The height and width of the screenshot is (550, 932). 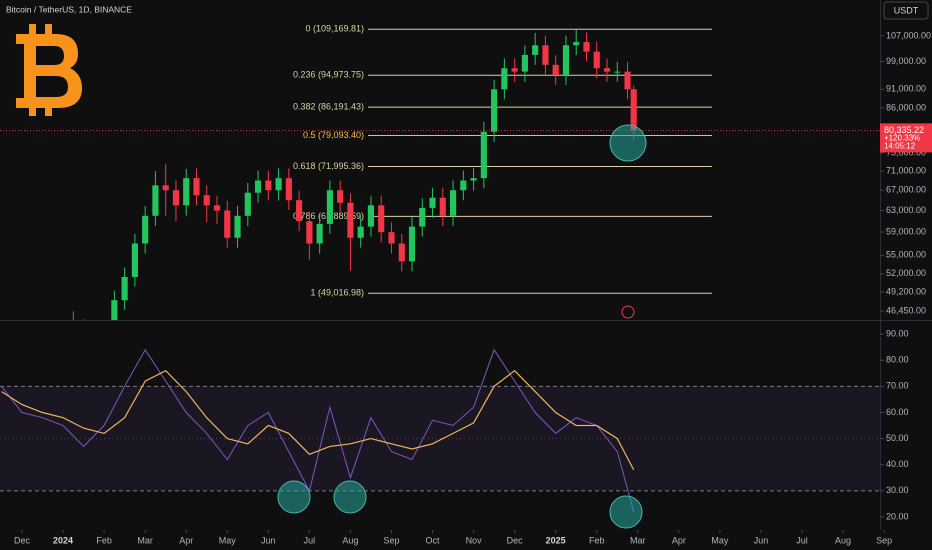 I want to click on fib-label: 0.236 (94,973.75), so click(x=328, y=75).